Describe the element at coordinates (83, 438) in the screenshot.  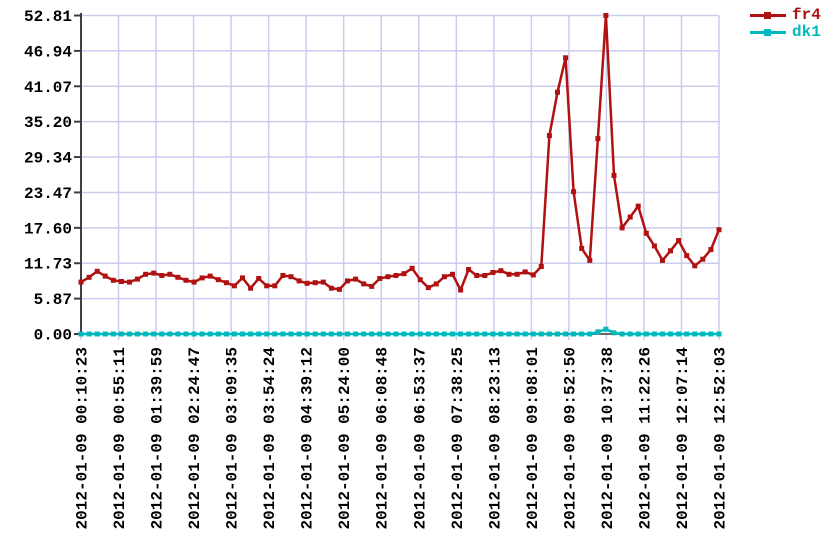
I see `x-axis-tick-label: 2012-01-09 00:10:23` at that location.